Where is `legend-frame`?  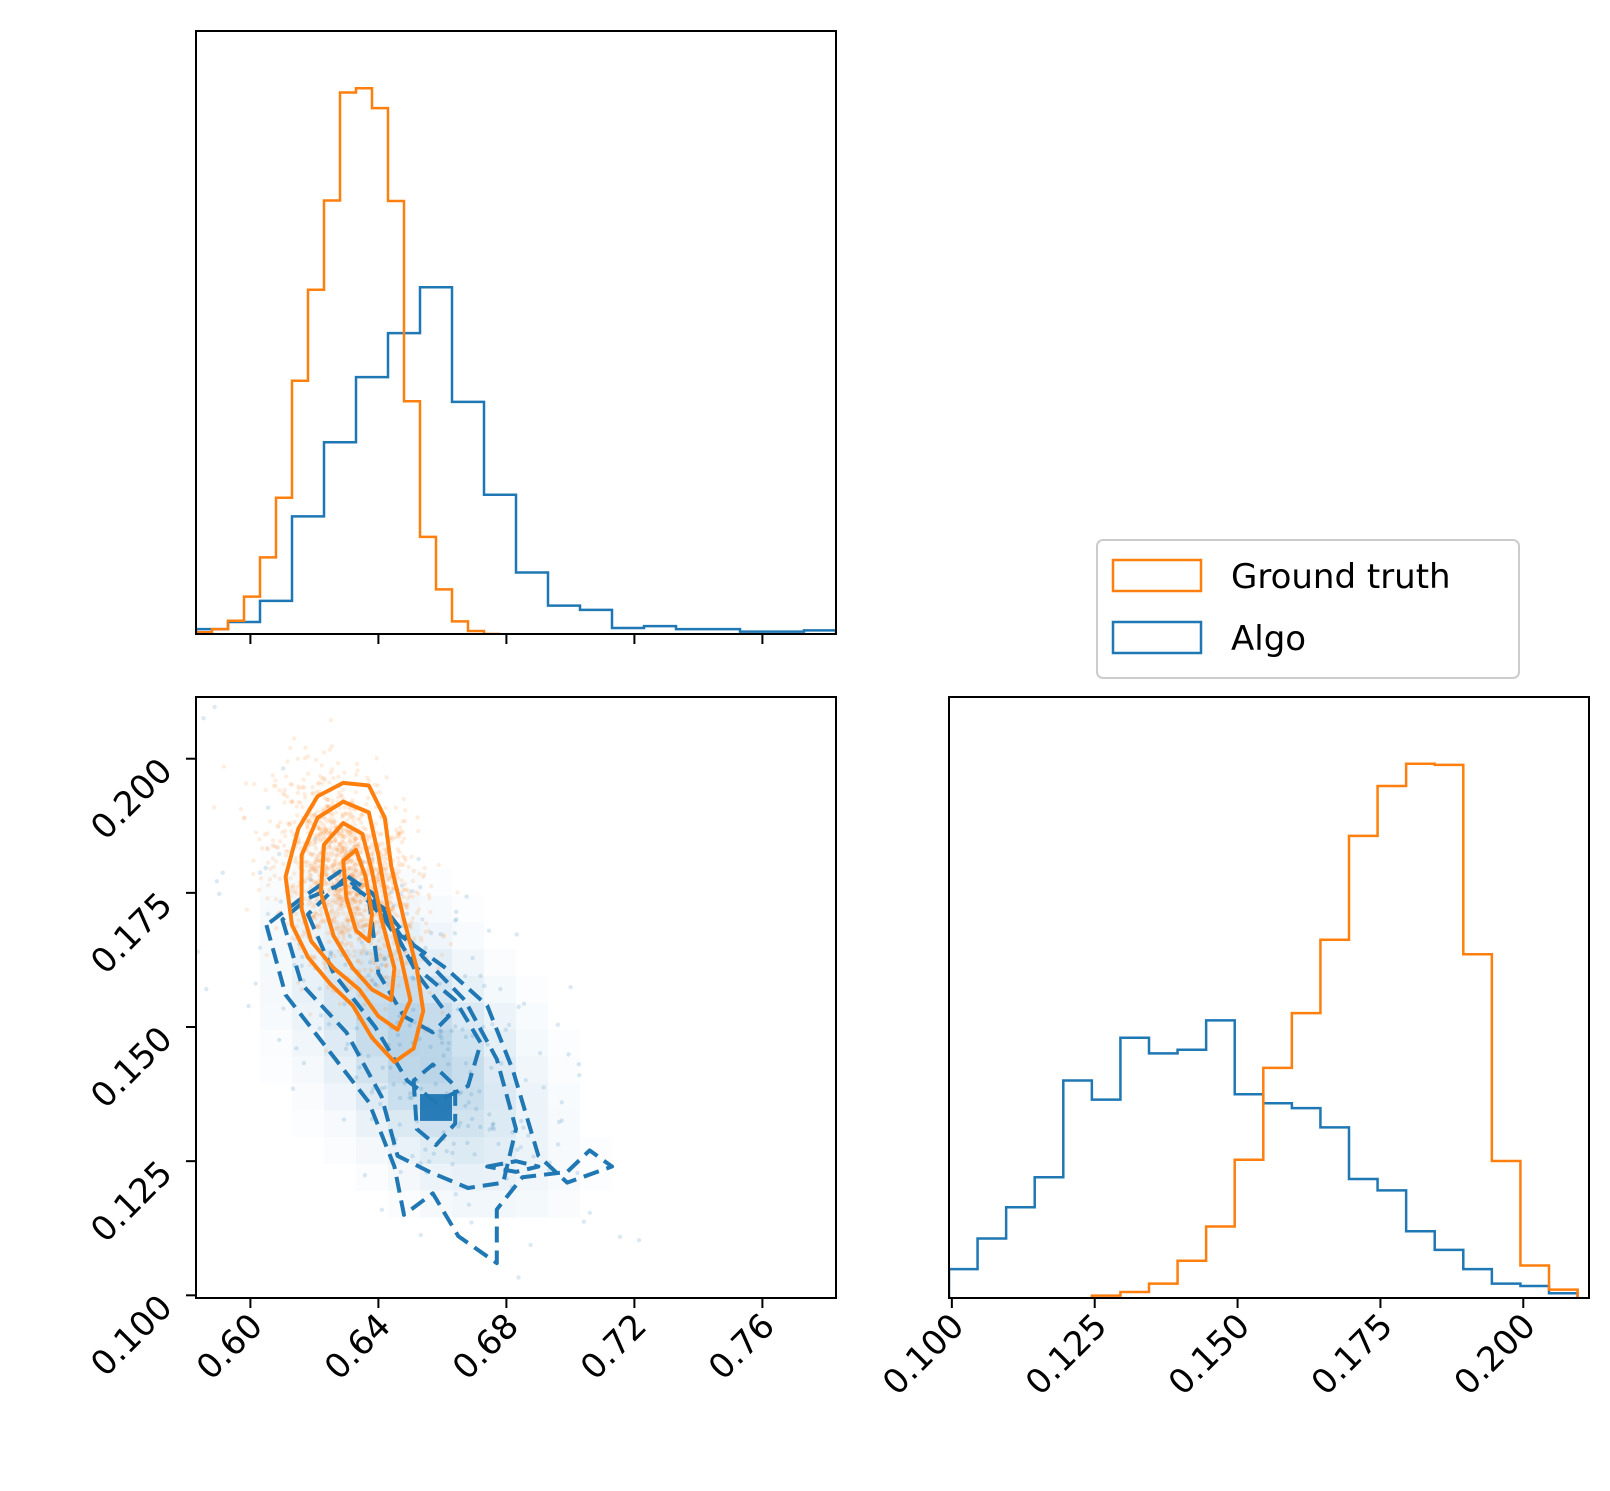
legend-frame is located at coordinates (1308, 609).